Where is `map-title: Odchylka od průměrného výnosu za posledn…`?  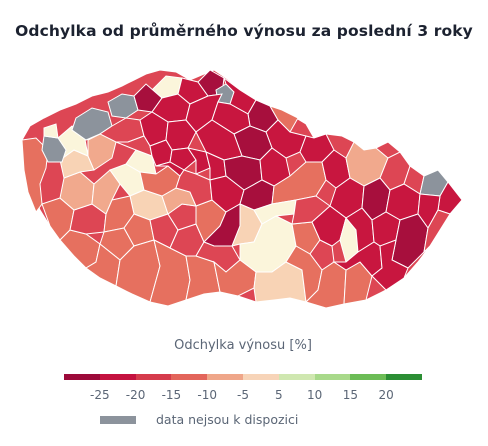 map-title: Odchylka od průměrného výnosu za posledn… is located at coordinates (244, 31).